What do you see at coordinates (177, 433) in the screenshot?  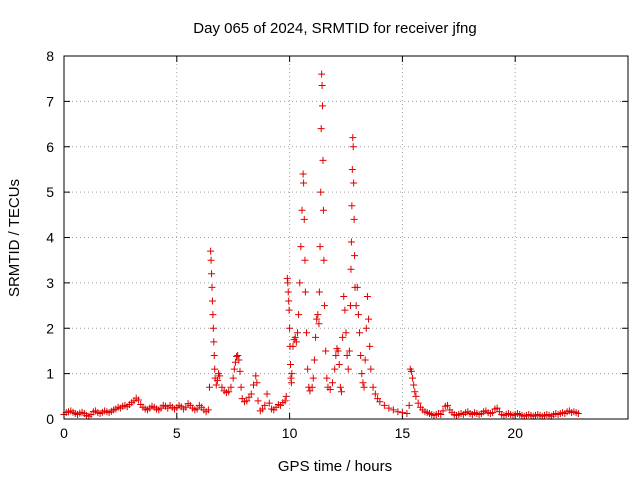 I see `x-tick-label: 5` at bounding box center [177, 433].